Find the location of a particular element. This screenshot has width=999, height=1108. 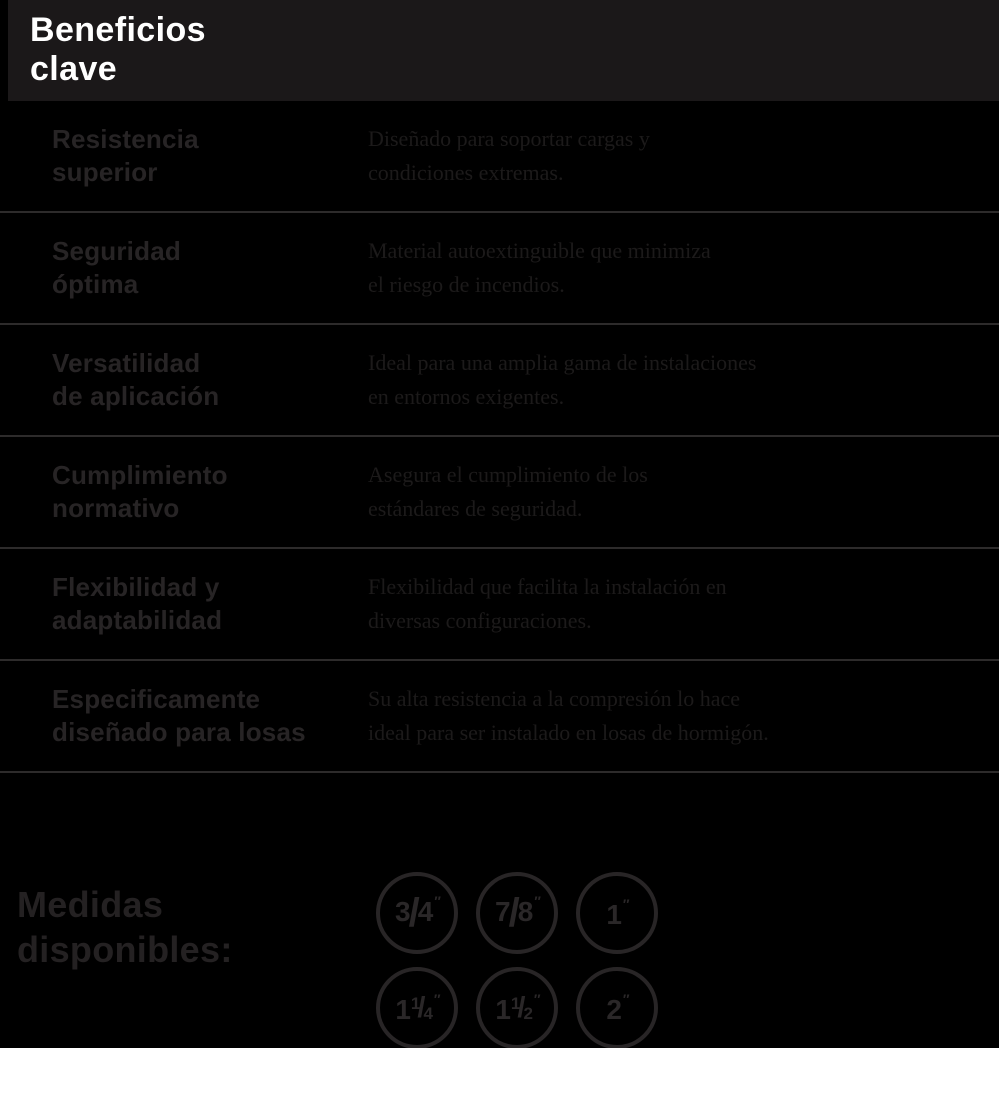

benefit-title-line: Especificamente is located at coordinates (156, 699).